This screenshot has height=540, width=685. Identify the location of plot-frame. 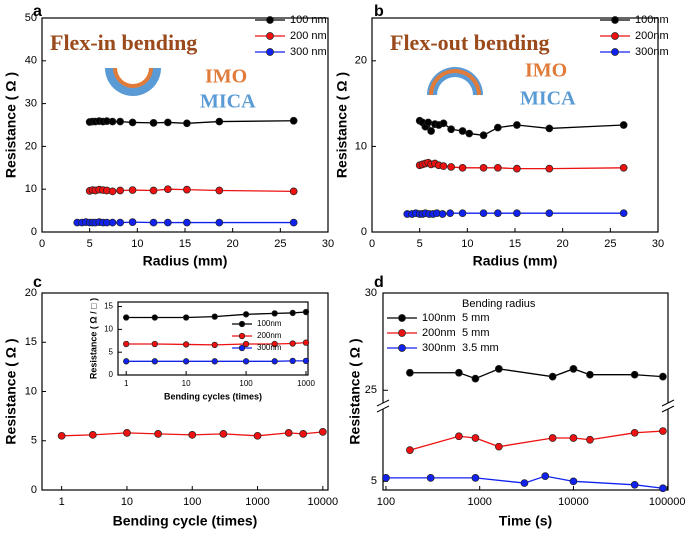
(213, 338).